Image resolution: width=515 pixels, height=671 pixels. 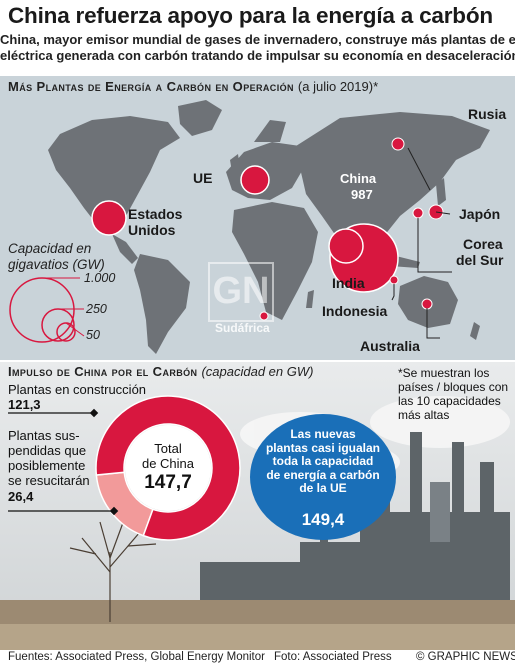 I want to click on footnote-2: países / bloques con, so click(x=453, y=387).